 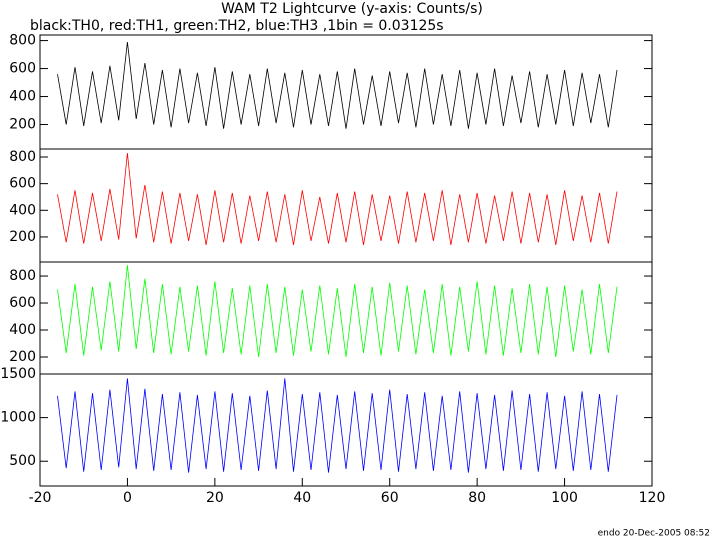 I want to click on x-tick-label: 80, so click(x=477, y=498).